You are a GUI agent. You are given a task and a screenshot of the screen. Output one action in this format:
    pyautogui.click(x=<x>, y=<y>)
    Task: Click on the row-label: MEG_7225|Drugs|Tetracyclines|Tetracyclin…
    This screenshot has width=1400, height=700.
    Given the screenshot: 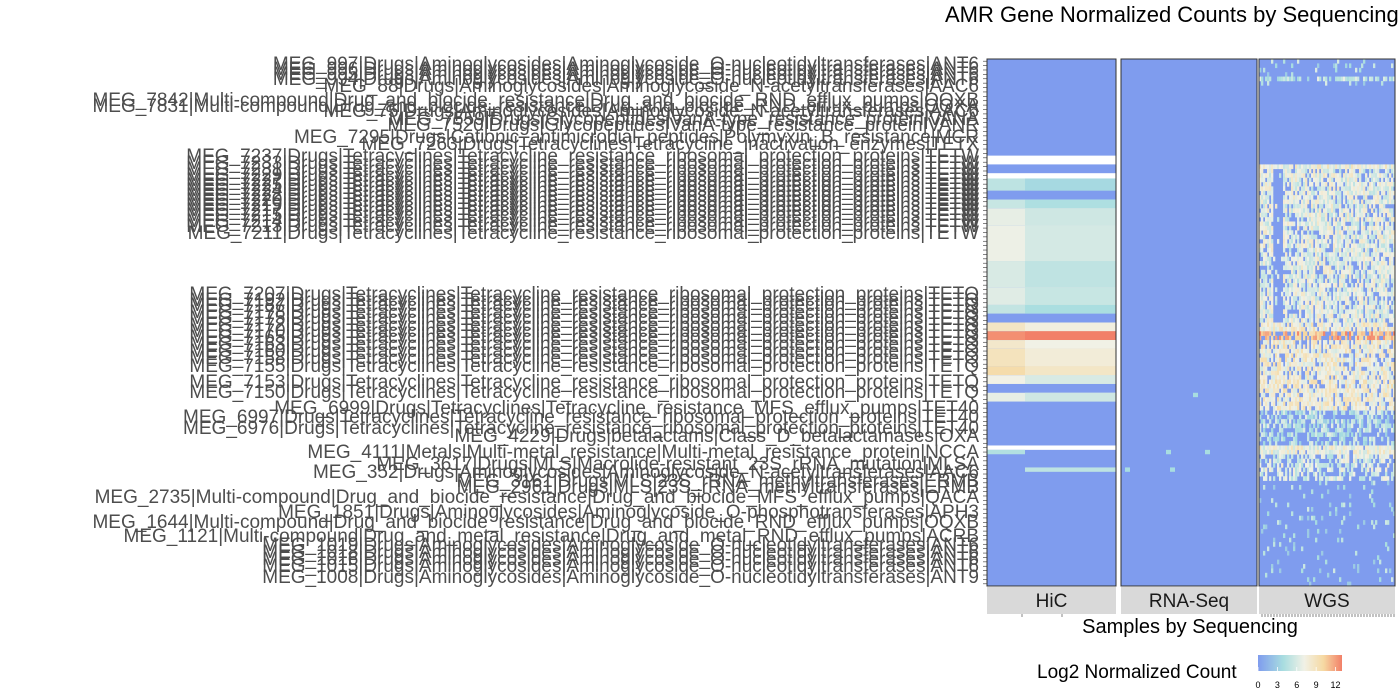 What is the action you would take?
    pyautogui.click(x=582, y=185)
    